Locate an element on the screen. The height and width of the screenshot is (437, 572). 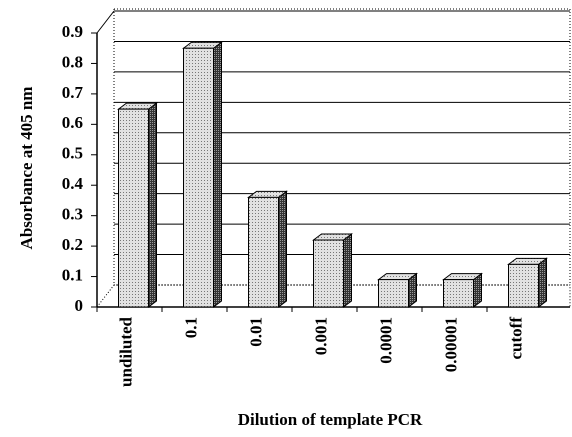
x-tick-label: 0.01 is located at coordinates (255, 332).